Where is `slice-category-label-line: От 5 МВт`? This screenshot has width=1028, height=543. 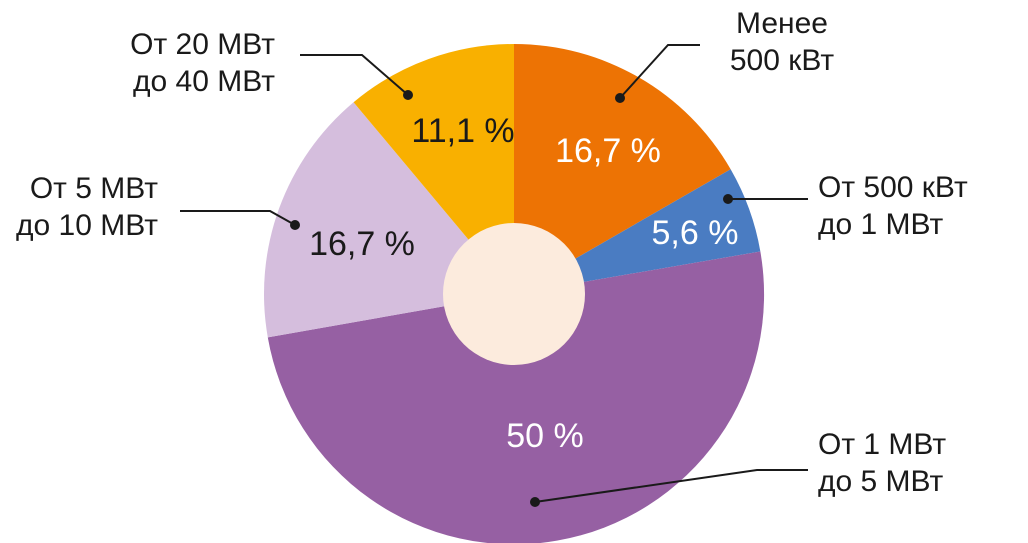 slice-category-label-line: От 5 МВт is located at coordinates (94, 188).